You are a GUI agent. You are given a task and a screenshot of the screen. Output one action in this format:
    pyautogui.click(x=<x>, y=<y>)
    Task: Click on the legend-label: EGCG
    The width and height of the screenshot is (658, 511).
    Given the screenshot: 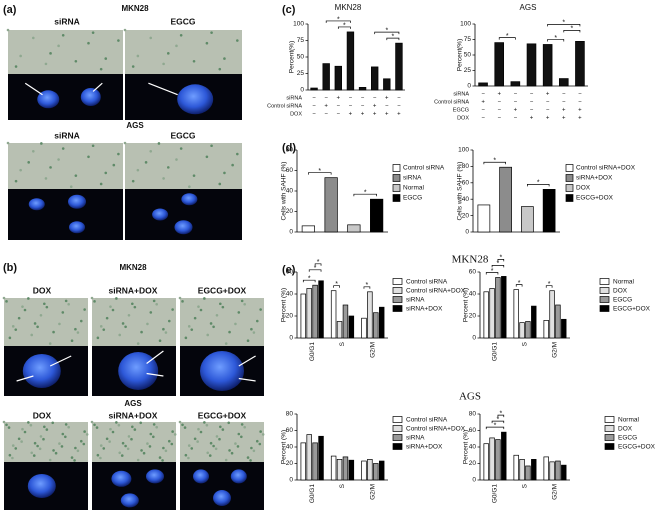 What is the action you would take?
    pyautogui.click(x=412, y=198)
    